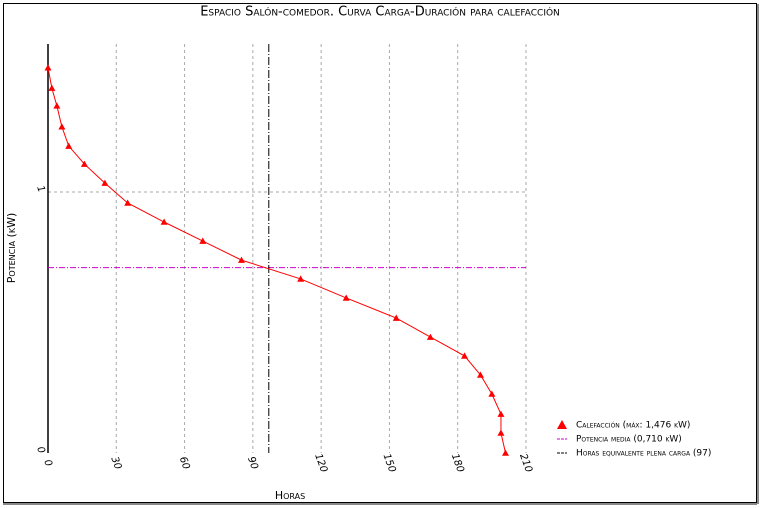 The height and width of the screenshot is (508, 761). Describe the element at coordinates (643, 454) in the screenshot. I see `legend-label: Horas equivalente plena carga (97)` at that location.